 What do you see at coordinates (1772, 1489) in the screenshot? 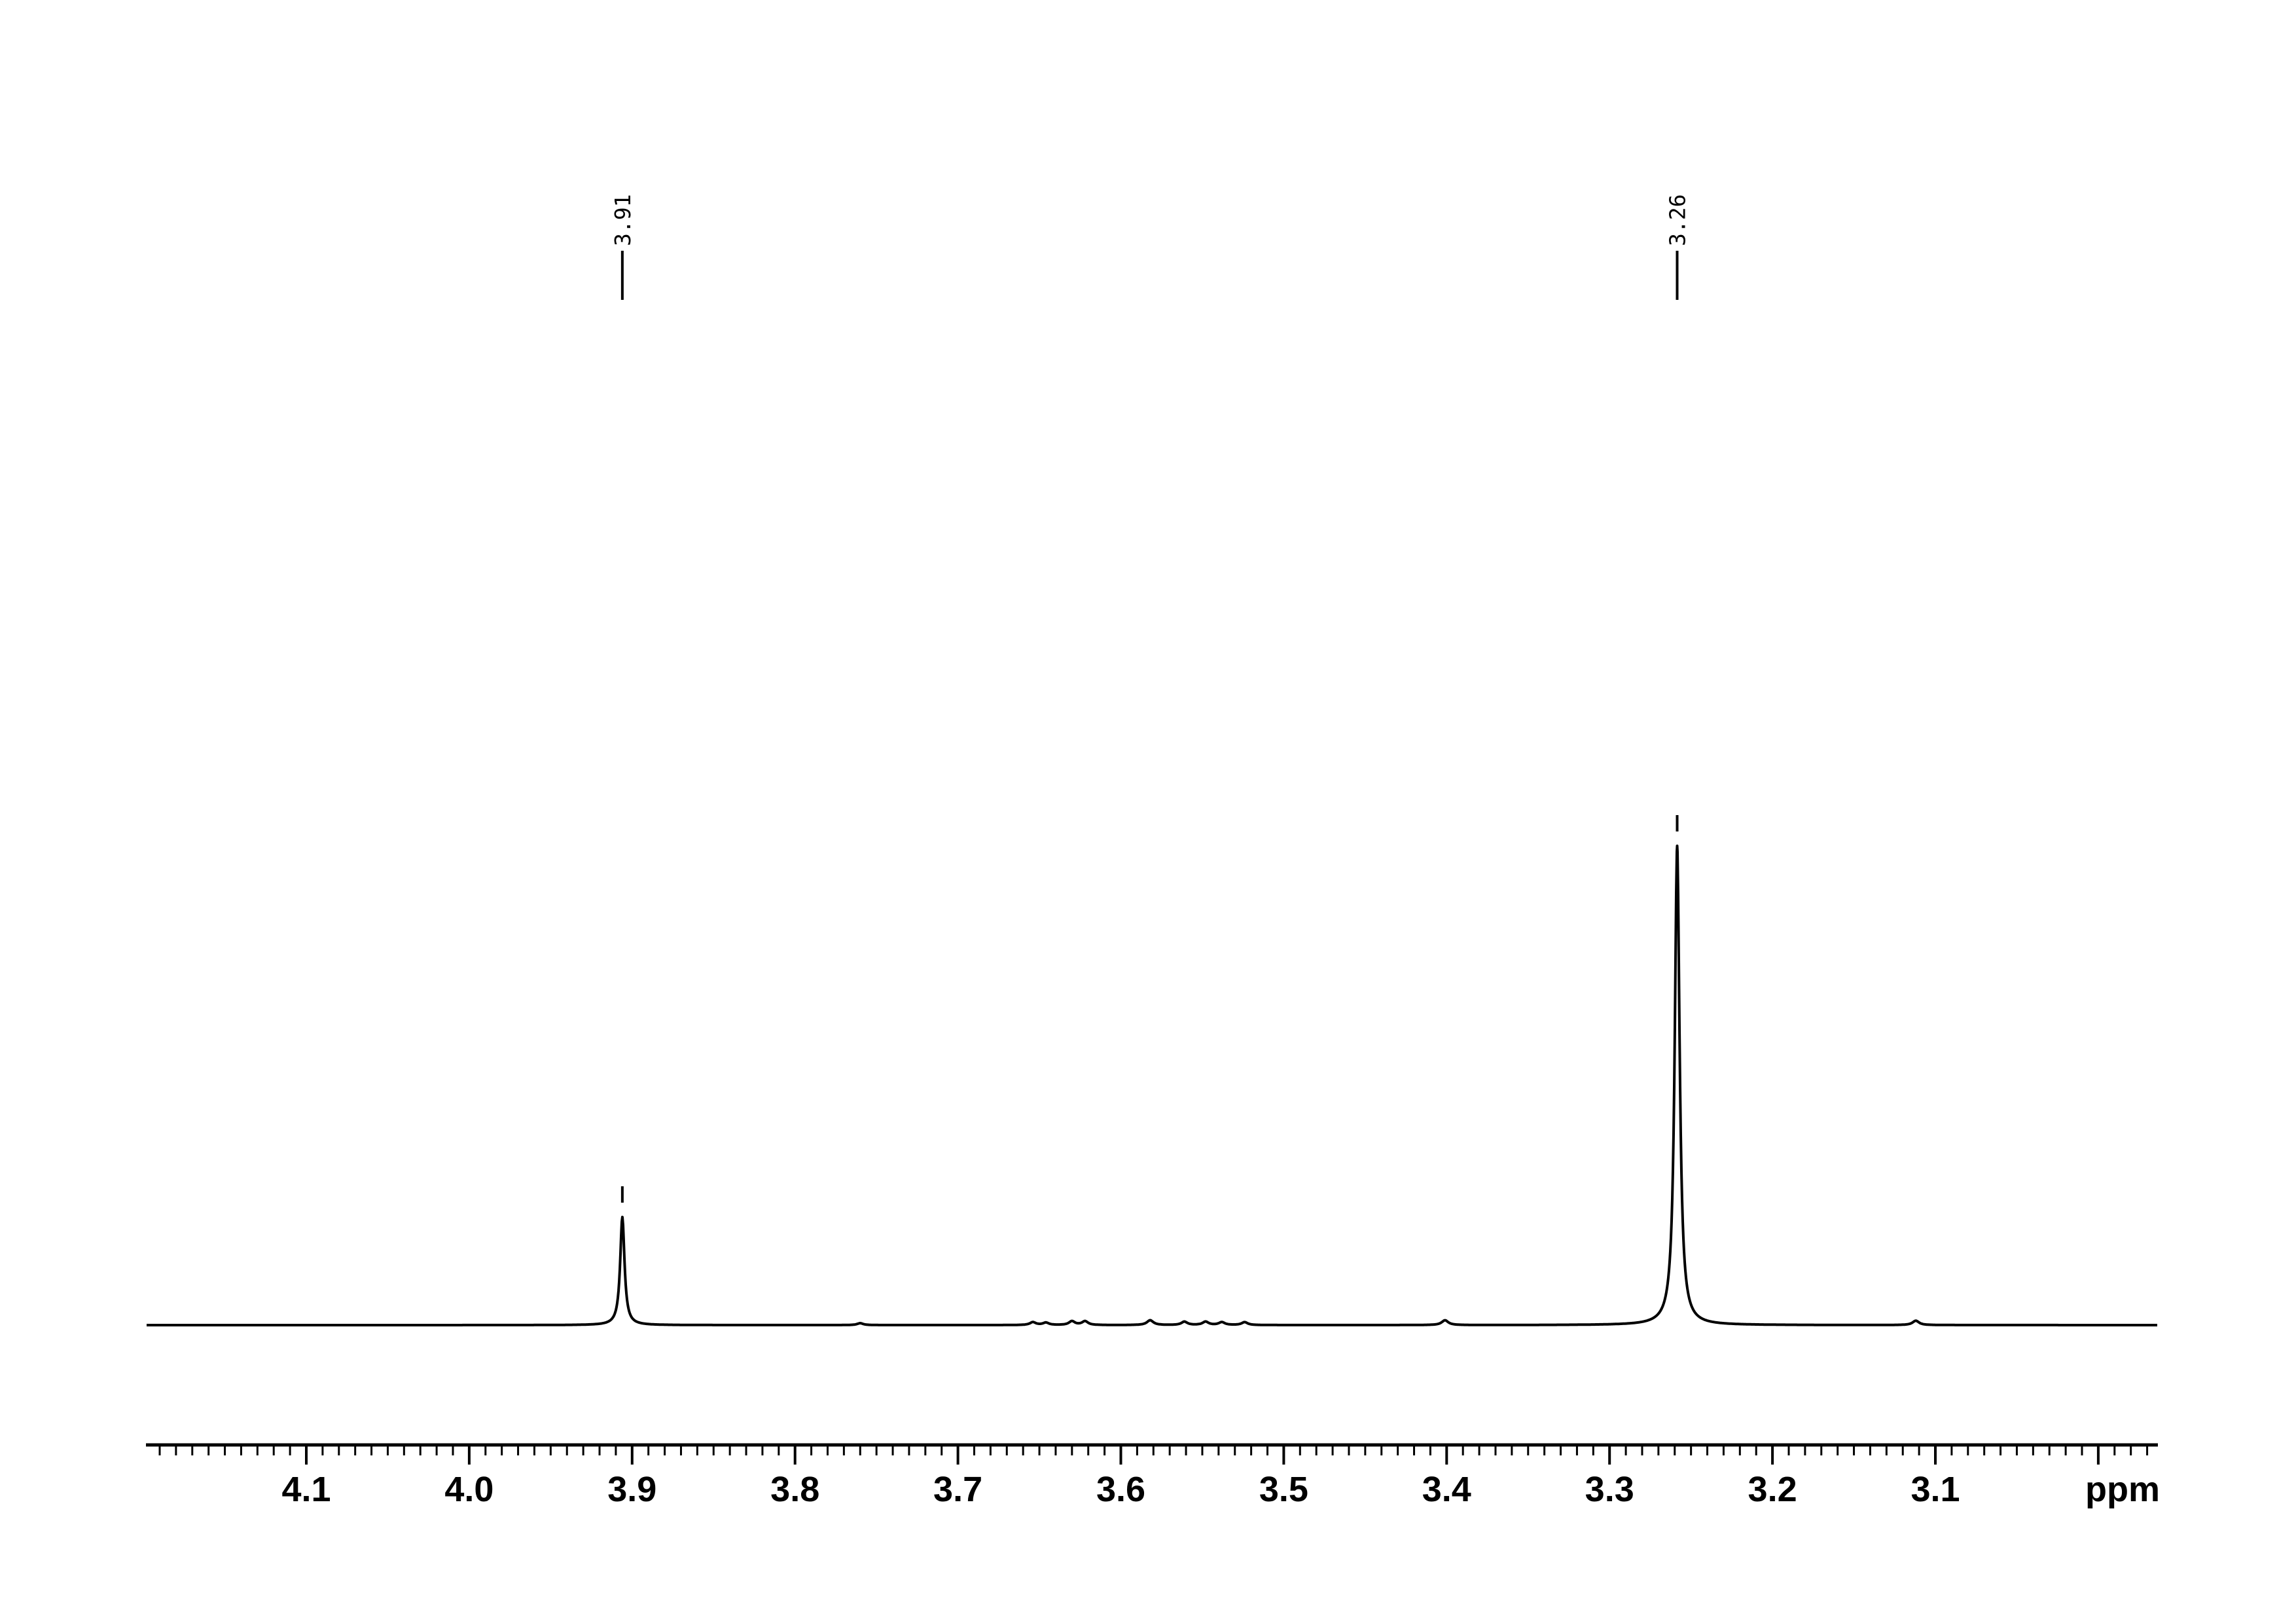
I see `tick-label: 3.2` at bounding box center [1772, 1489].